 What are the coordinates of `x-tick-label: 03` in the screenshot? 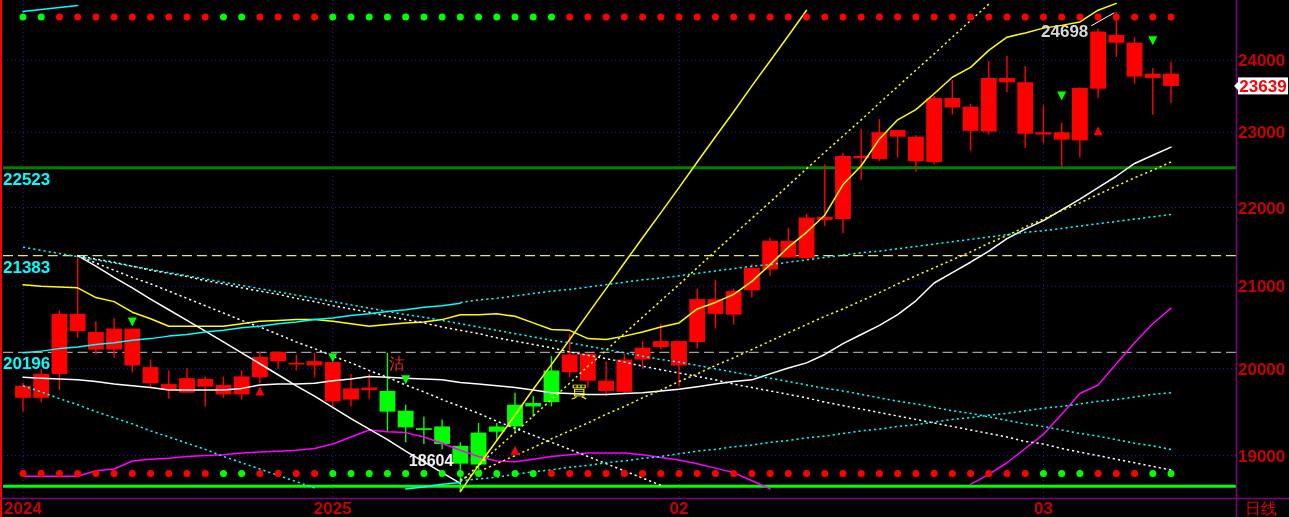 It's located at (1043, 508).